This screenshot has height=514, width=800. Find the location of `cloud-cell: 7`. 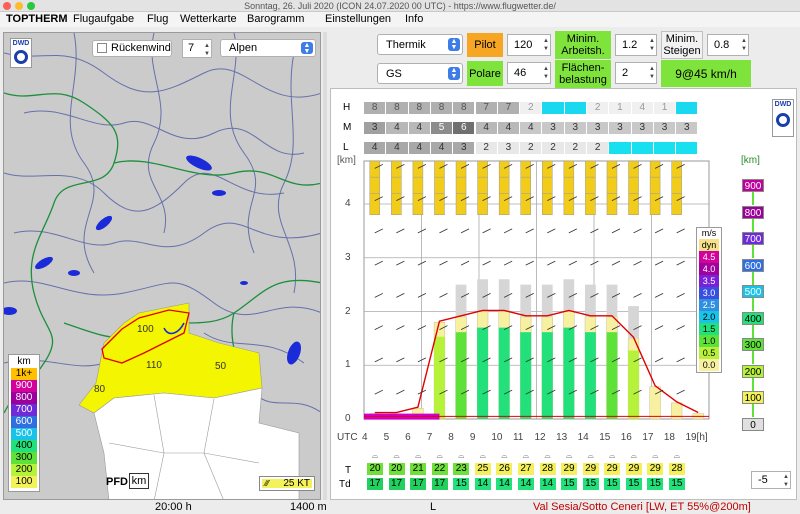

cloud-cell: 7 is located at coordinates (508, 108).